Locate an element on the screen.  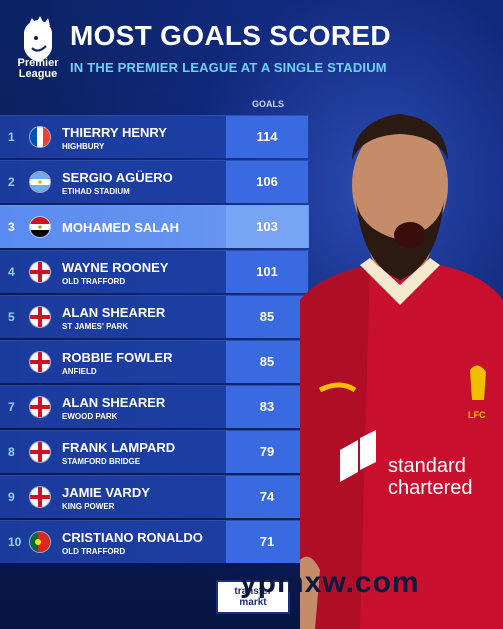
sponsor-line-1: standard is located at coordinates (427, 466).